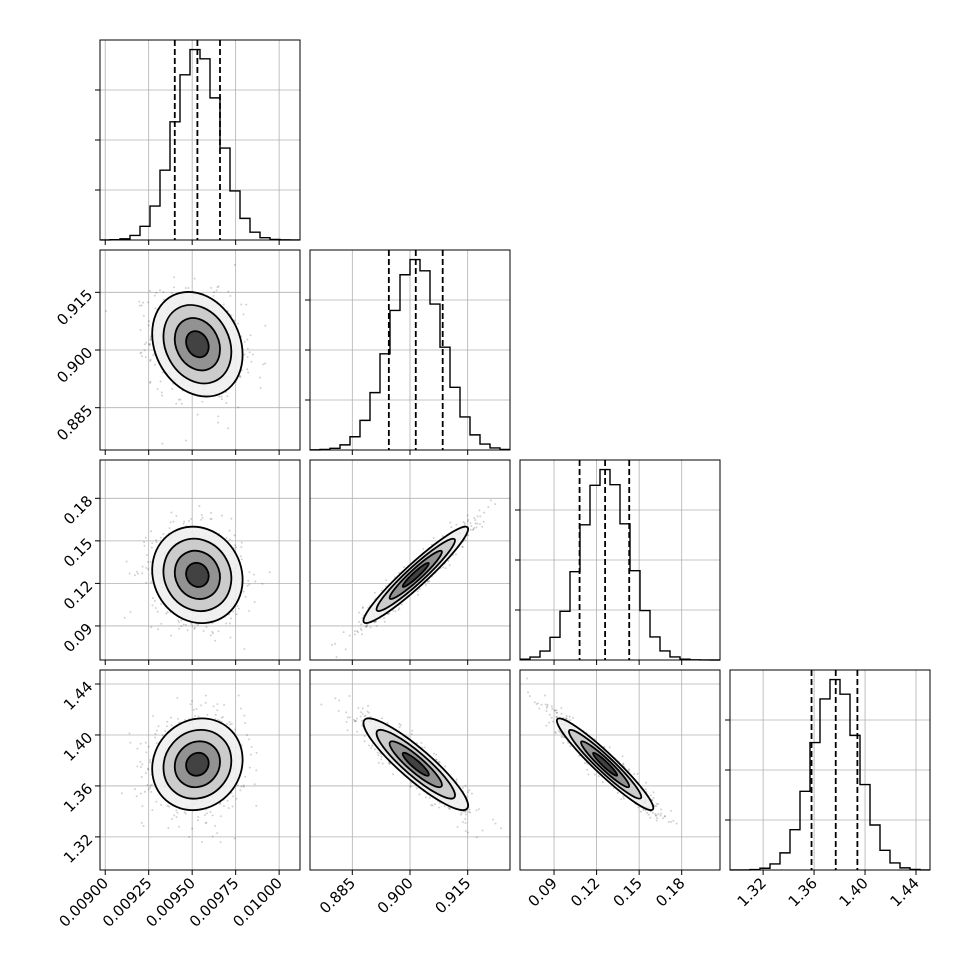 Image resolution: width=970 pixels, height=970 pixels. Describe the element at coordinates (620, 560) in the screenshot. I see `panel-frame` at that location.